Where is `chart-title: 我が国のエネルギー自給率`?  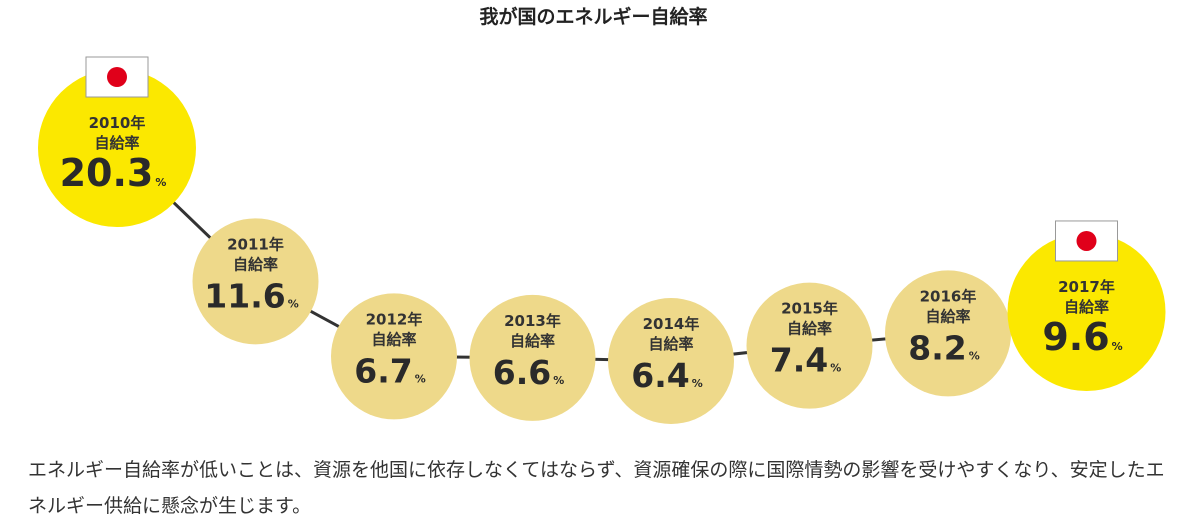
chart-title: 我が国のエネルギー自給率 is located at coordinates (593, 17).